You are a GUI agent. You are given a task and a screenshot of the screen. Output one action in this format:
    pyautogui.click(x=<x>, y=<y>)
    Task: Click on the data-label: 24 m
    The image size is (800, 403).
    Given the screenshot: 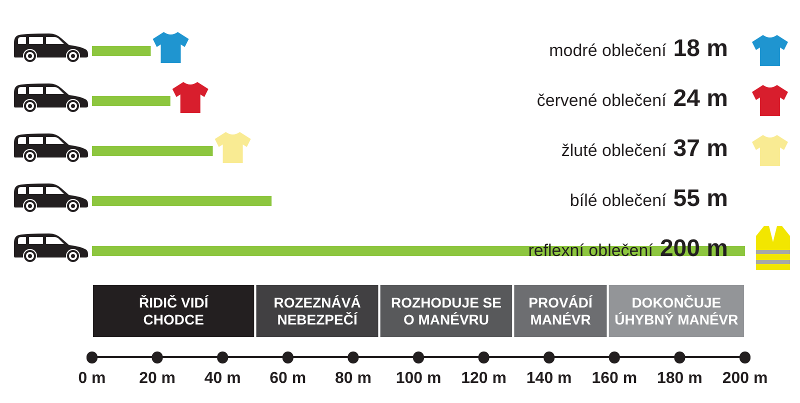 What is the action you would take?
    pyautogui.click(x=700, y=98)
    